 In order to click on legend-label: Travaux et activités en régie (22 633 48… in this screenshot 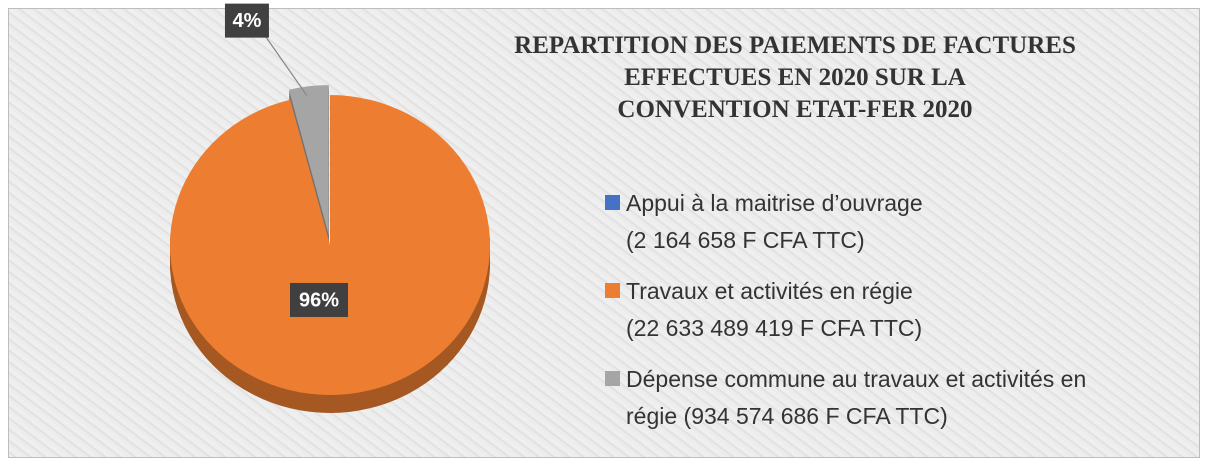, I will do `click(774, 309)`.